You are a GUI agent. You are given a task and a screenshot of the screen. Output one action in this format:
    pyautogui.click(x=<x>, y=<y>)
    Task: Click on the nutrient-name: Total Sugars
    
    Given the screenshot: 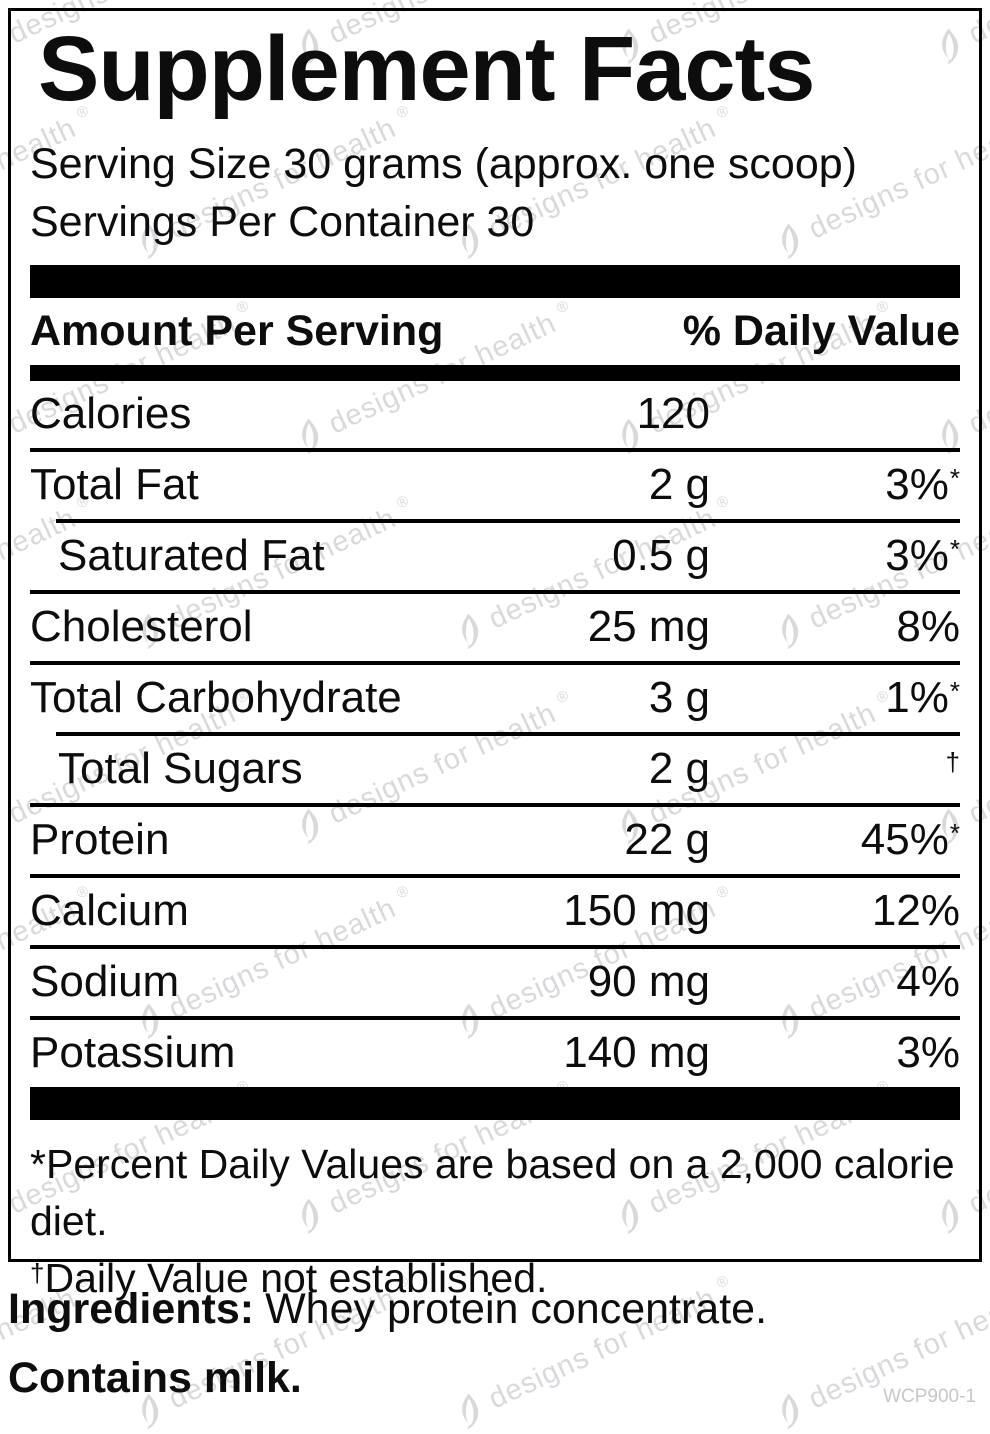 What is the action you would take?
    pyautogui.click(x=180, y=769)
    